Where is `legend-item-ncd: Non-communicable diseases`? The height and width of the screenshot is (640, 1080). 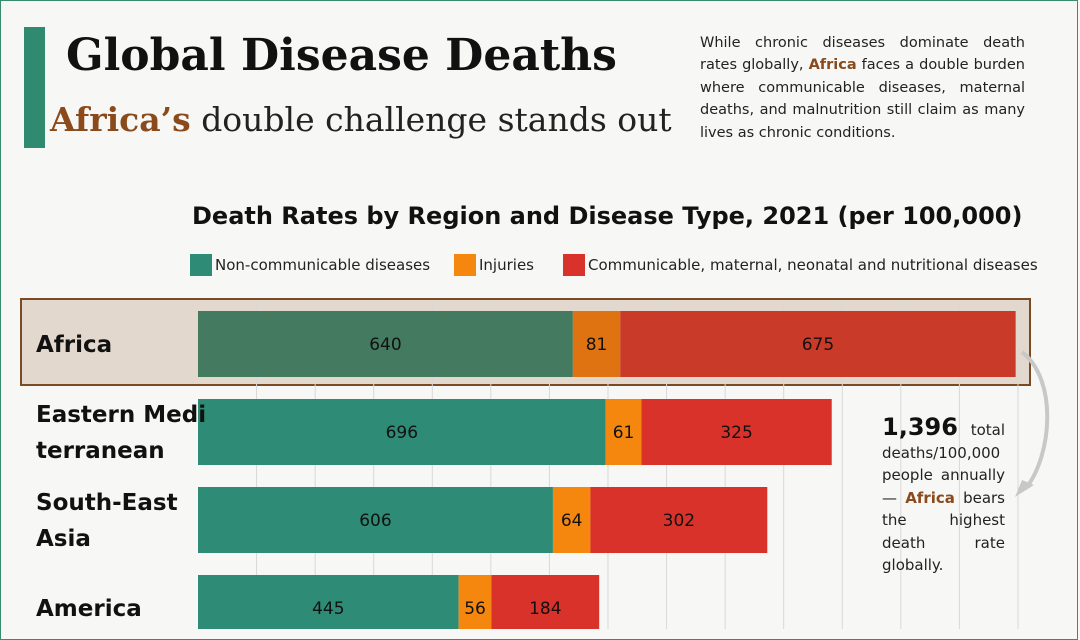 legend-item-ncd: Non-communicable diseases is located at coordinates (310, 265).